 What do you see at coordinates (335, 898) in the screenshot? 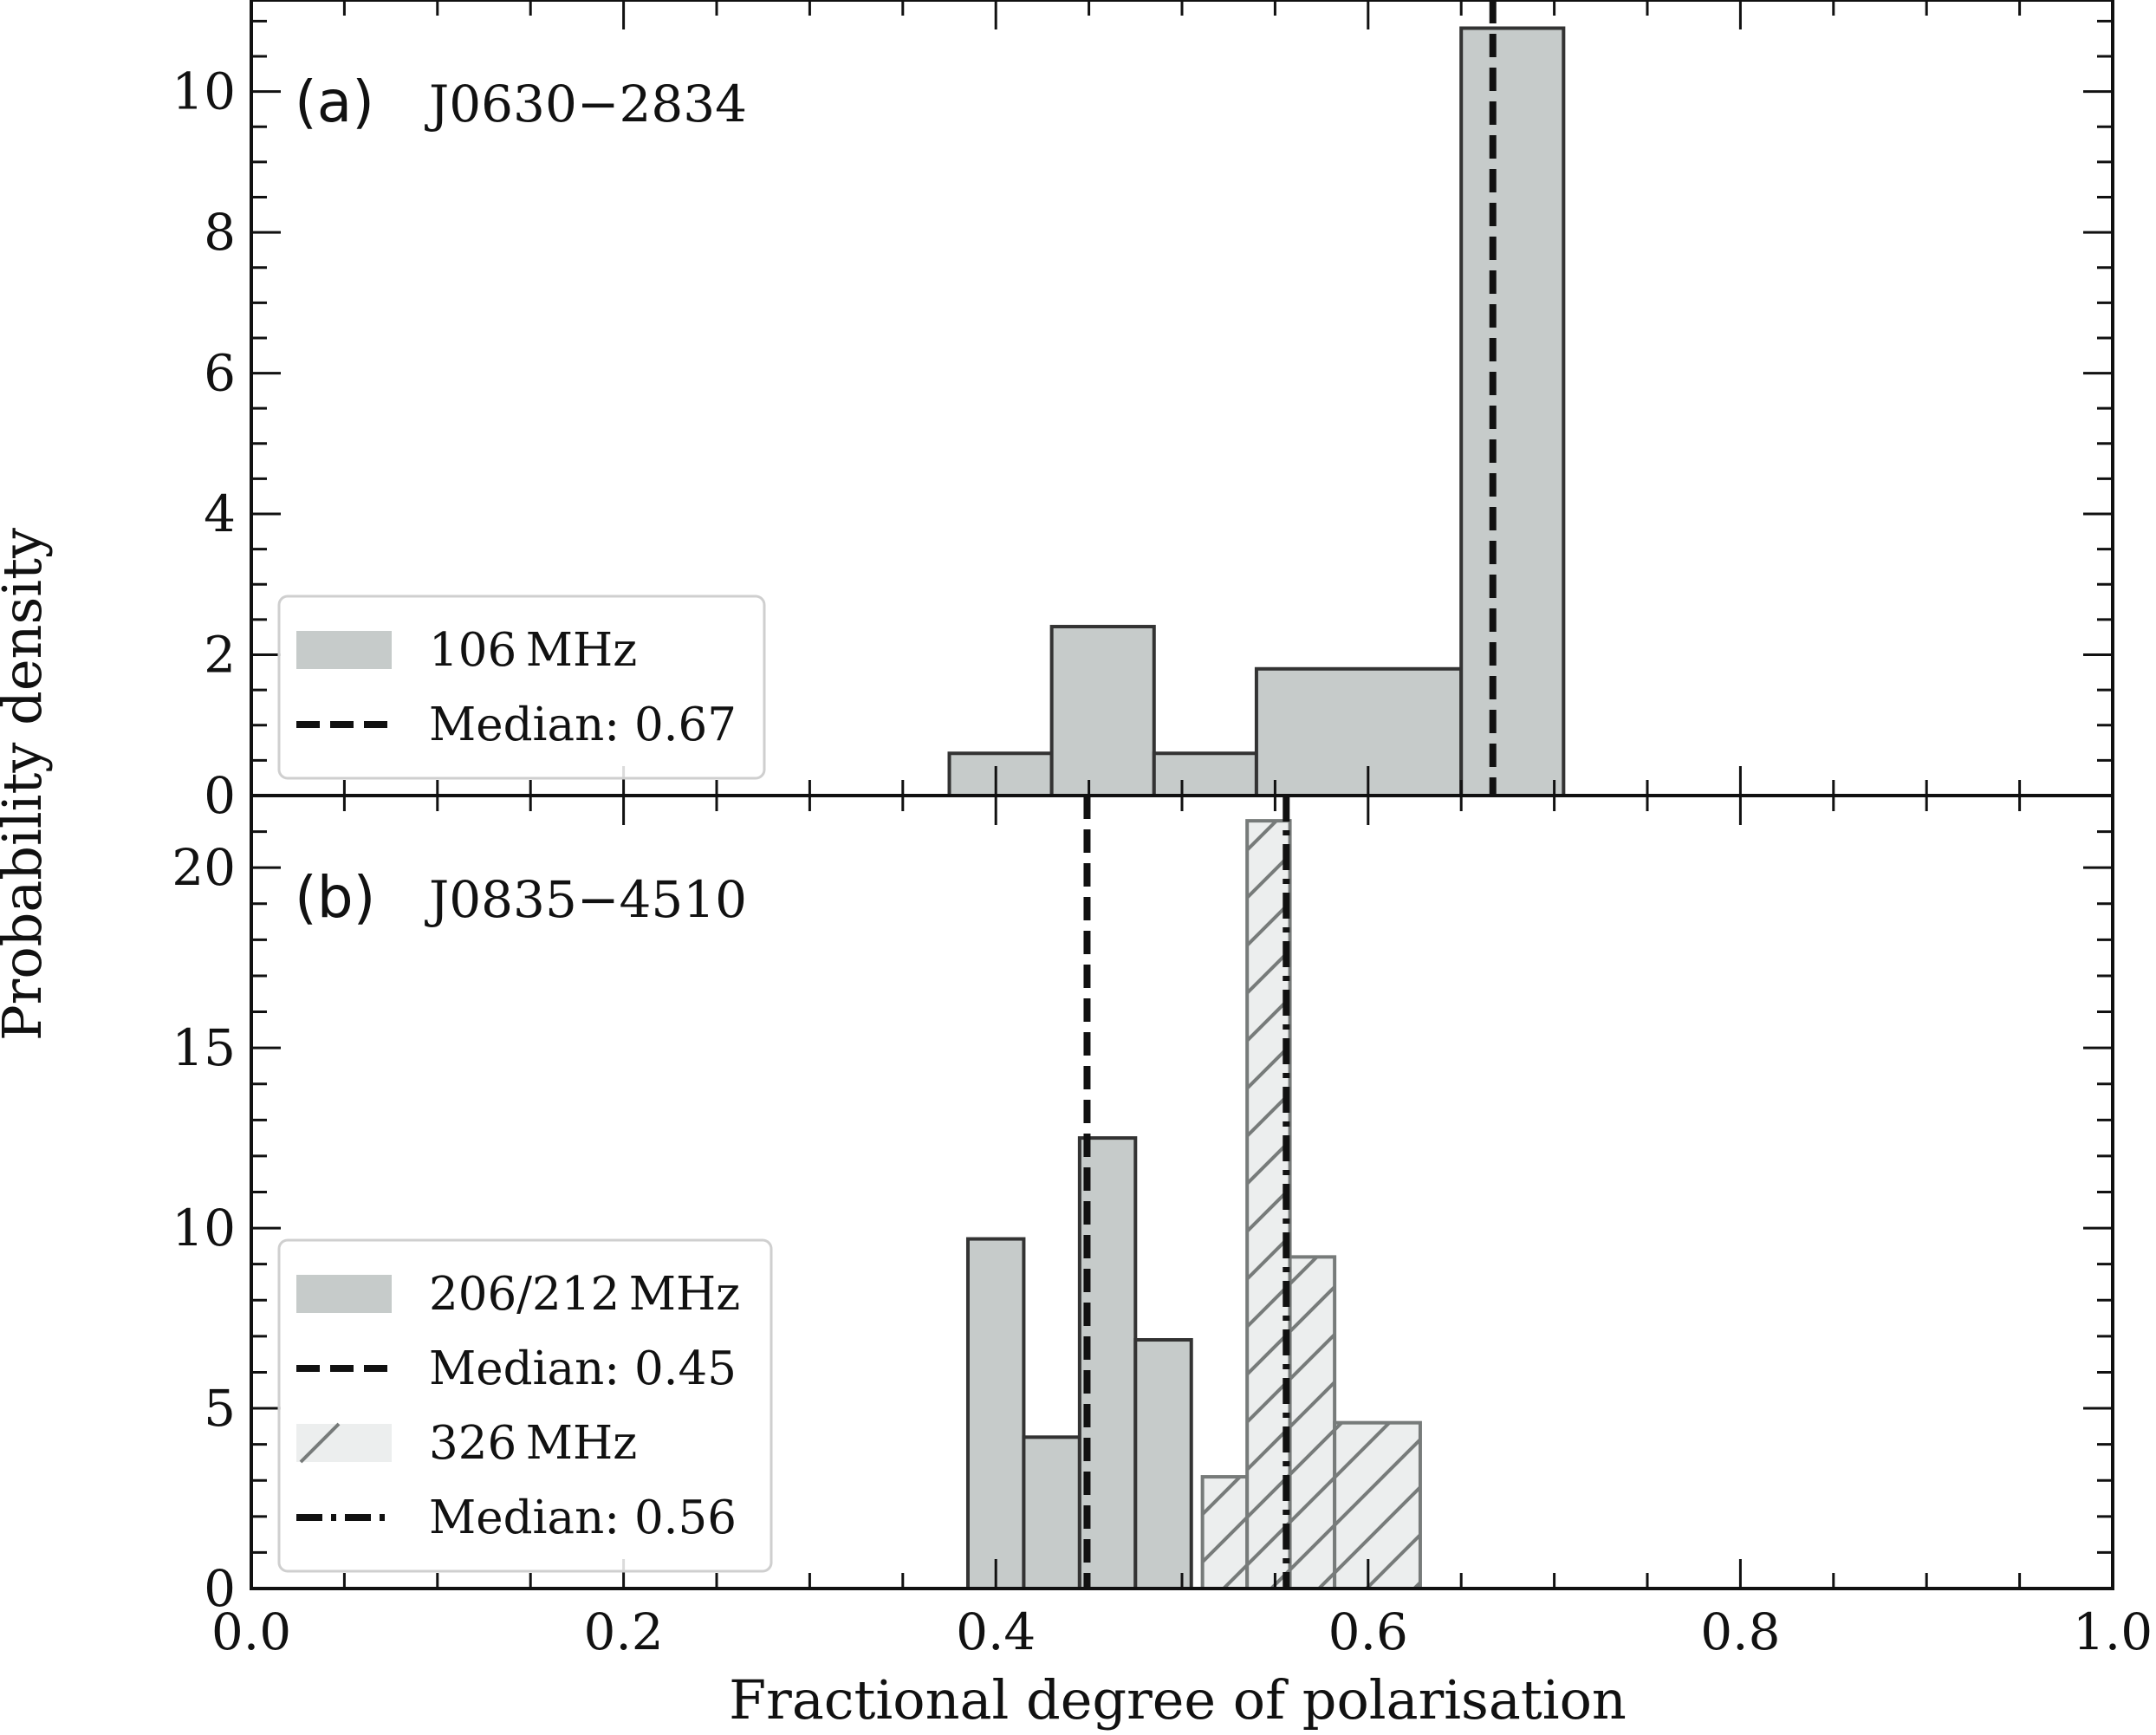
I see `panel-label: (b)` at bounding box center [335, 898].